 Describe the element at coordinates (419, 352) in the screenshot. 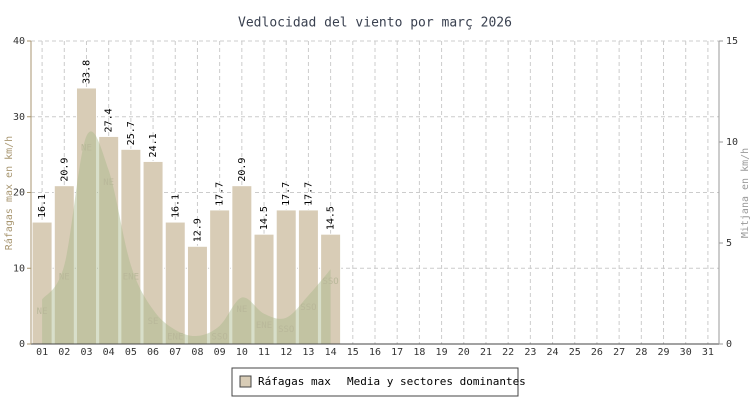

I see `x-tick-label: 18` at that location.